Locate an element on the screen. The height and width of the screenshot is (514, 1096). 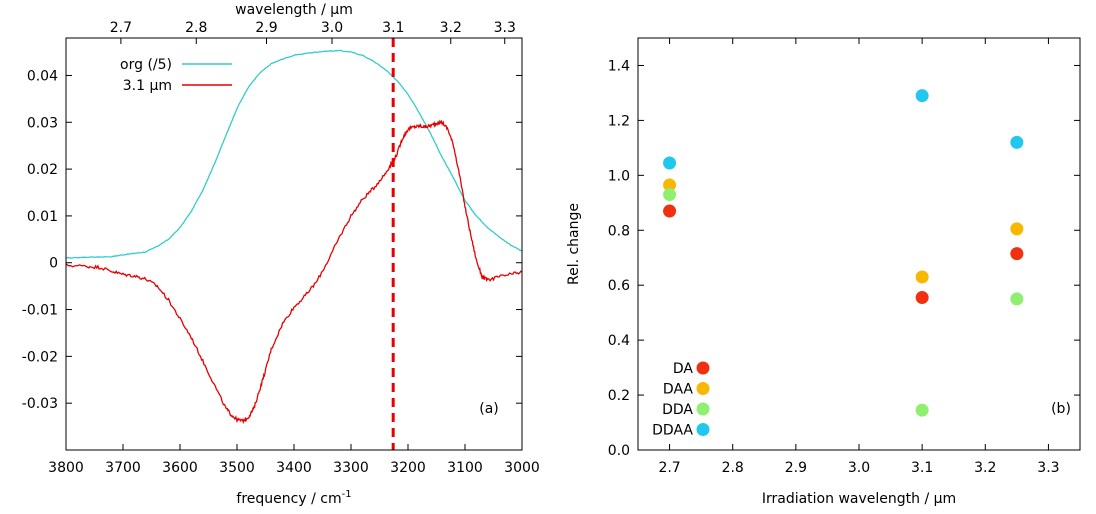
x-tick-label: 3400 is located at coordinates (294, 468).